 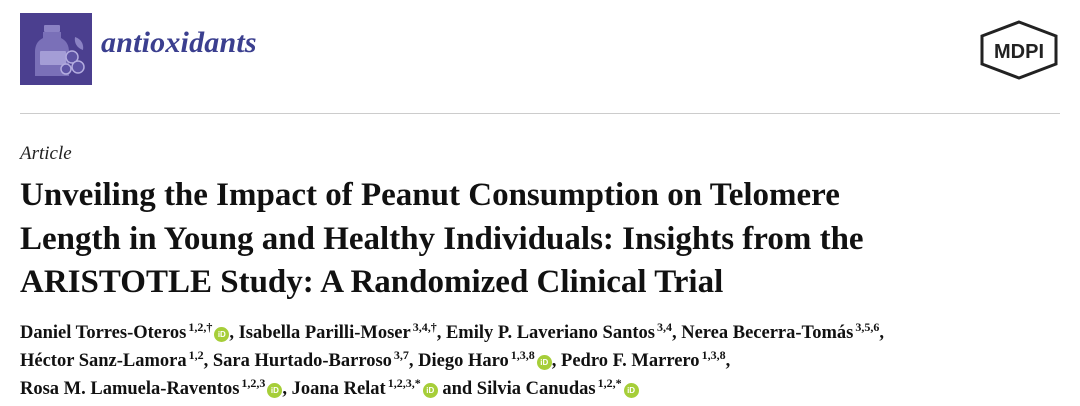 I want to click on author-affiliation: 1,2,†, so click(x=200, y=327).